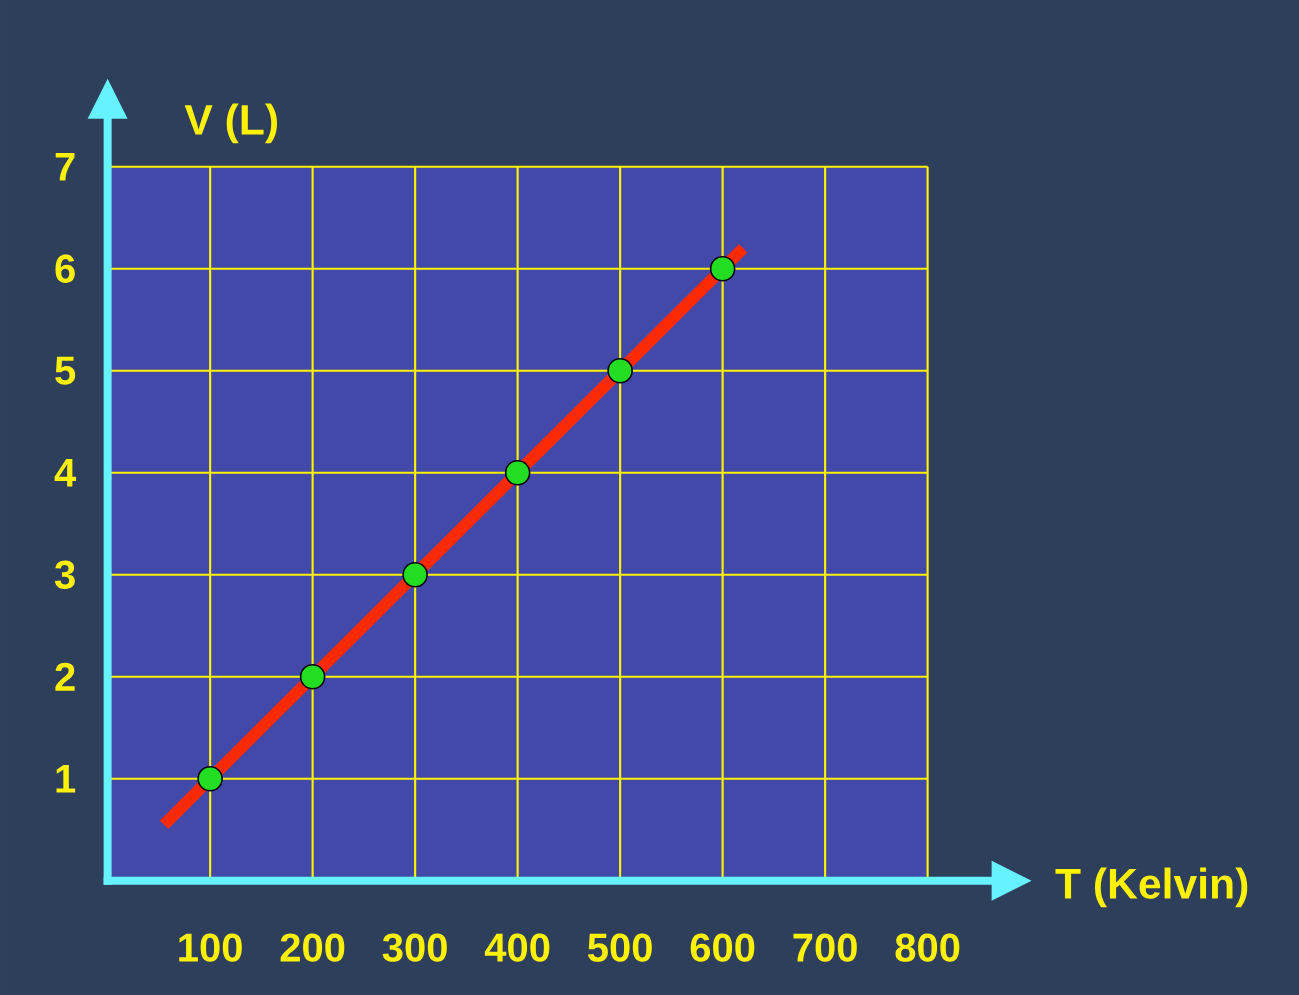  Describe the element at coordinates (619, 947) in the screenshot. I see `x-tick-label: 500` at that location.